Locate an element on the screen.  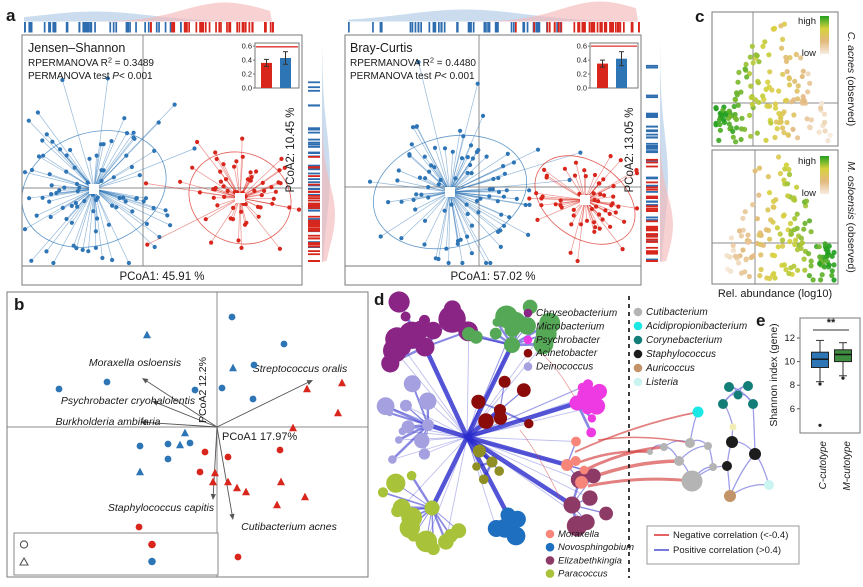
legend-dot-Acidipropionibacterium is located at coordinates (638, 326).